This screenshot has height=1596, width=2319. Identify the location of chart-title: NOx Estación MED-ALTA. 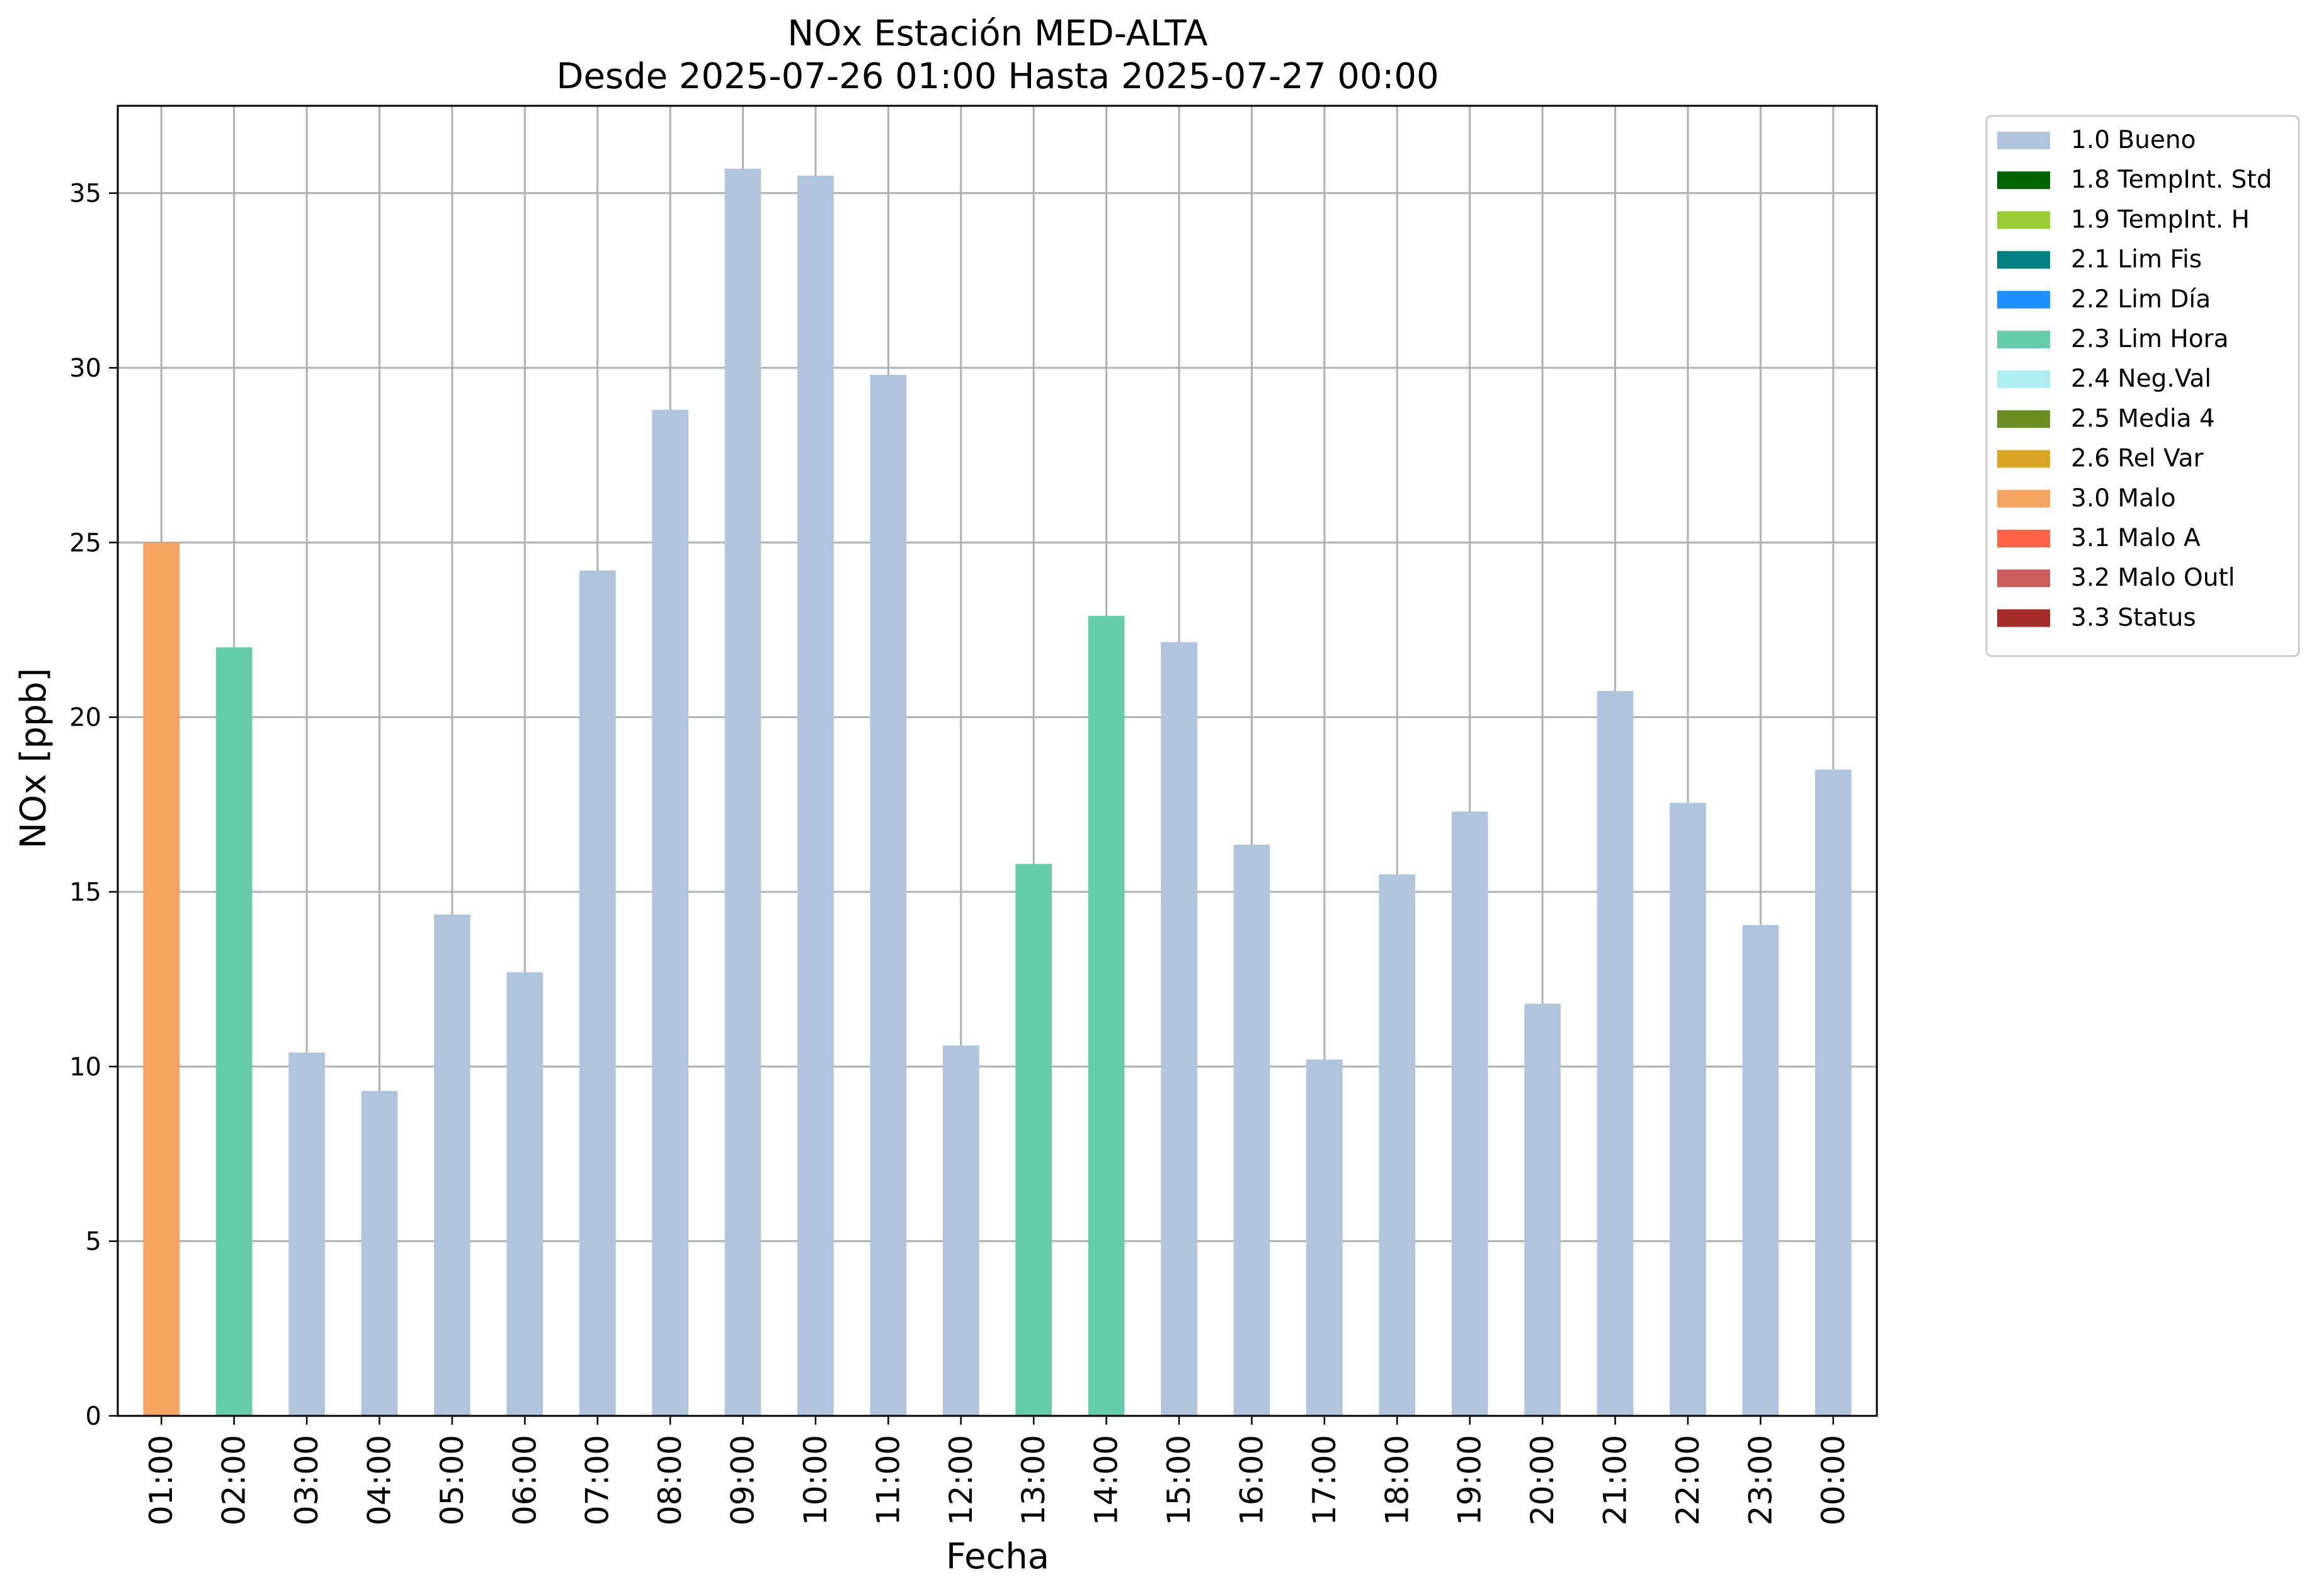
(997, 33).